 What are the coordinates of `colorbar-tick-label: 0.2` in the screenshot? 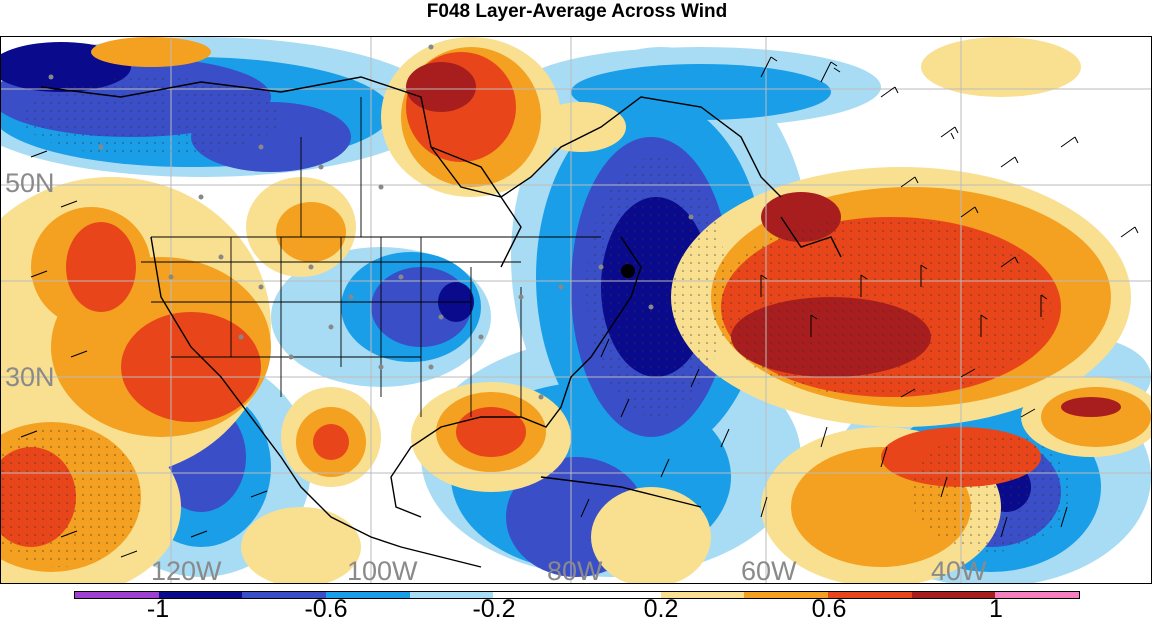 It's located at (661, 609).